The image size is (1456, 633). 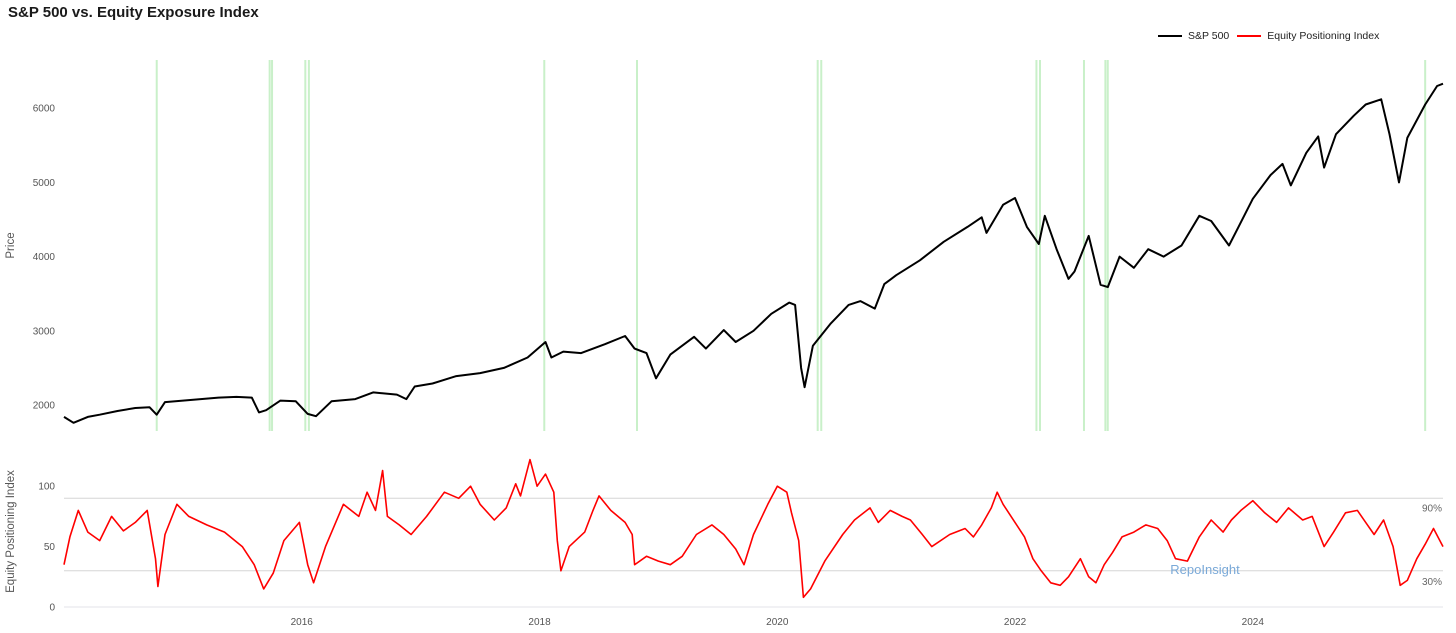 I want to click on y-tick-label-0-0: 2000, so click(x=44, y=406).